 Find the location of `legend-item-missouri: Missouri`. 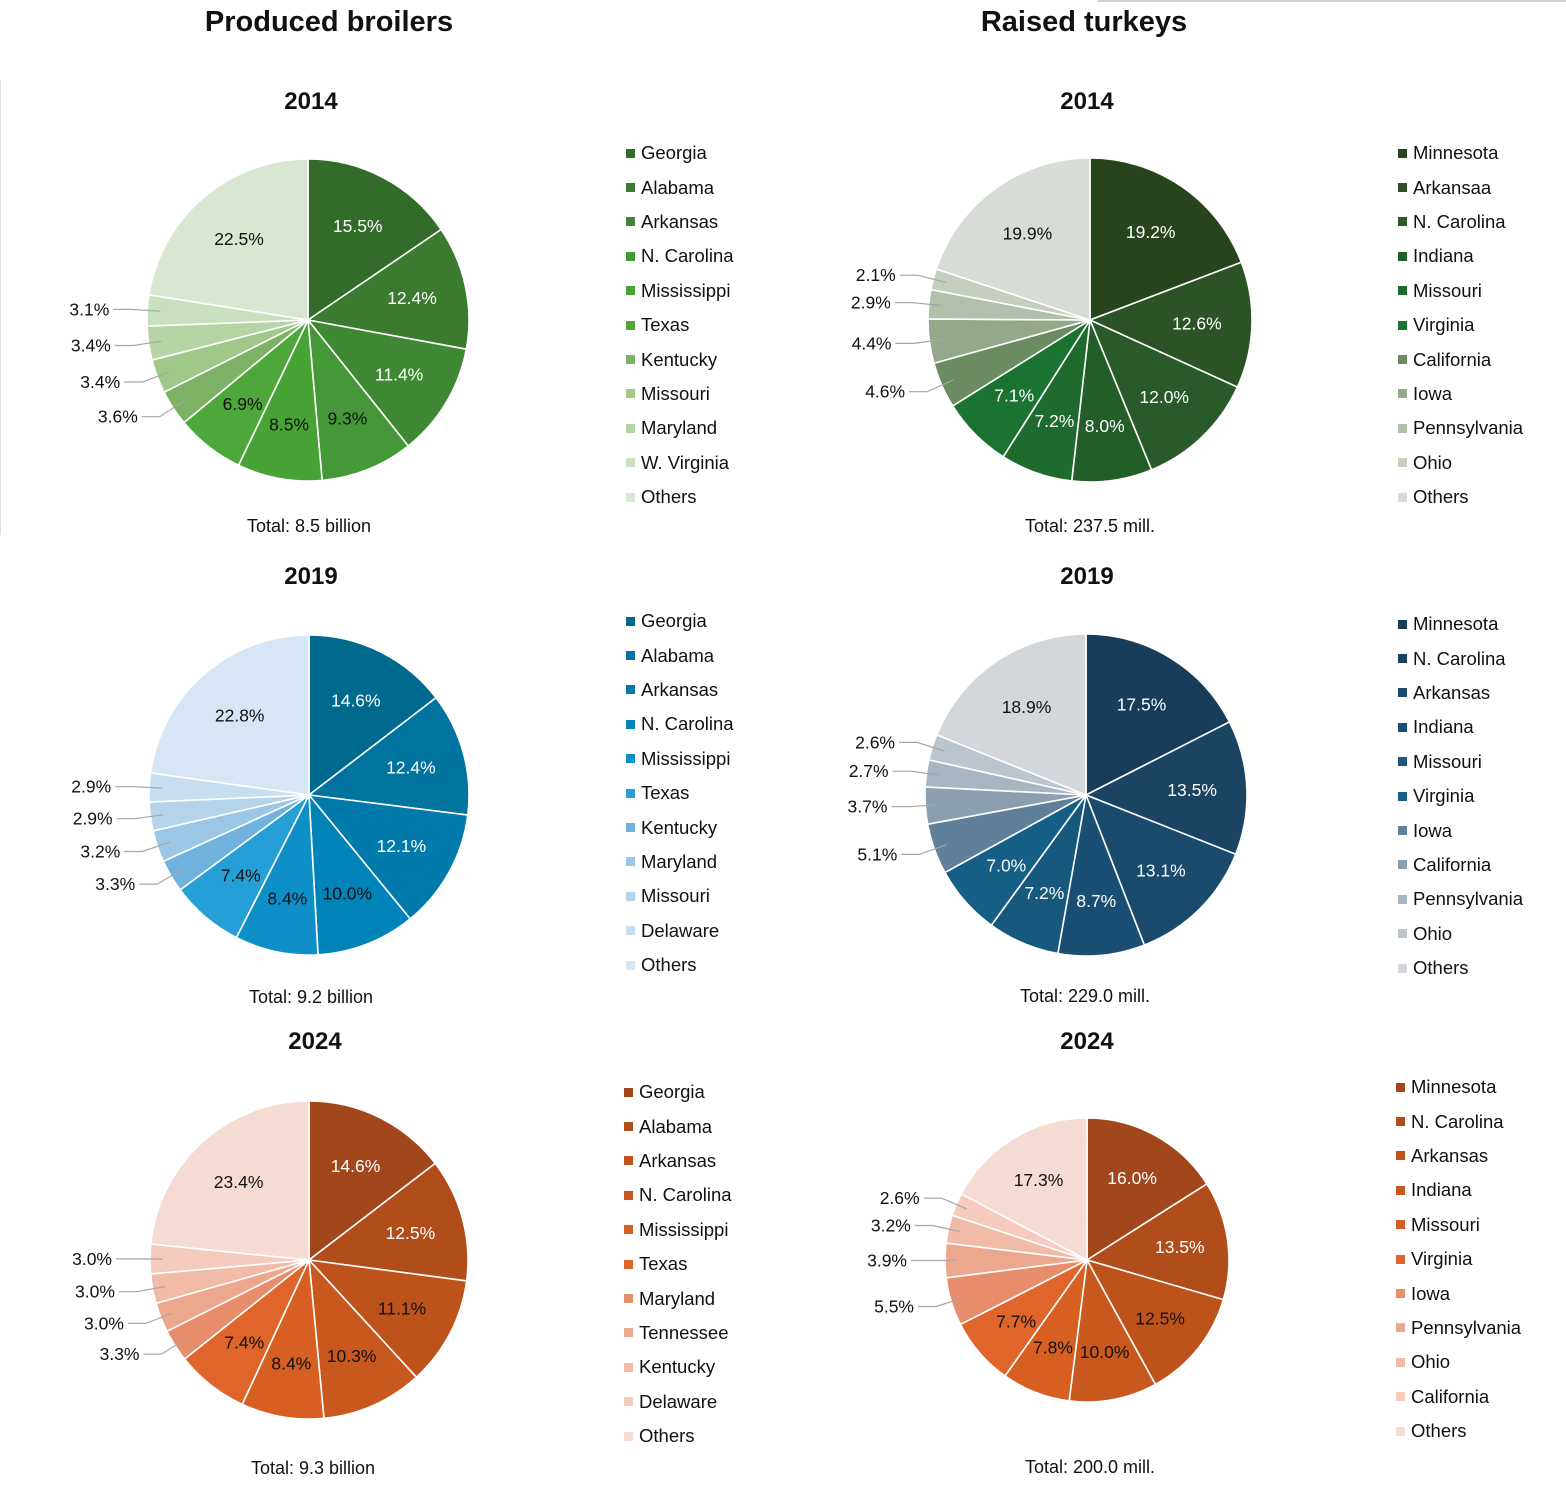

legend-item-missouri: Missouri is located at coordinates (1460, 291).